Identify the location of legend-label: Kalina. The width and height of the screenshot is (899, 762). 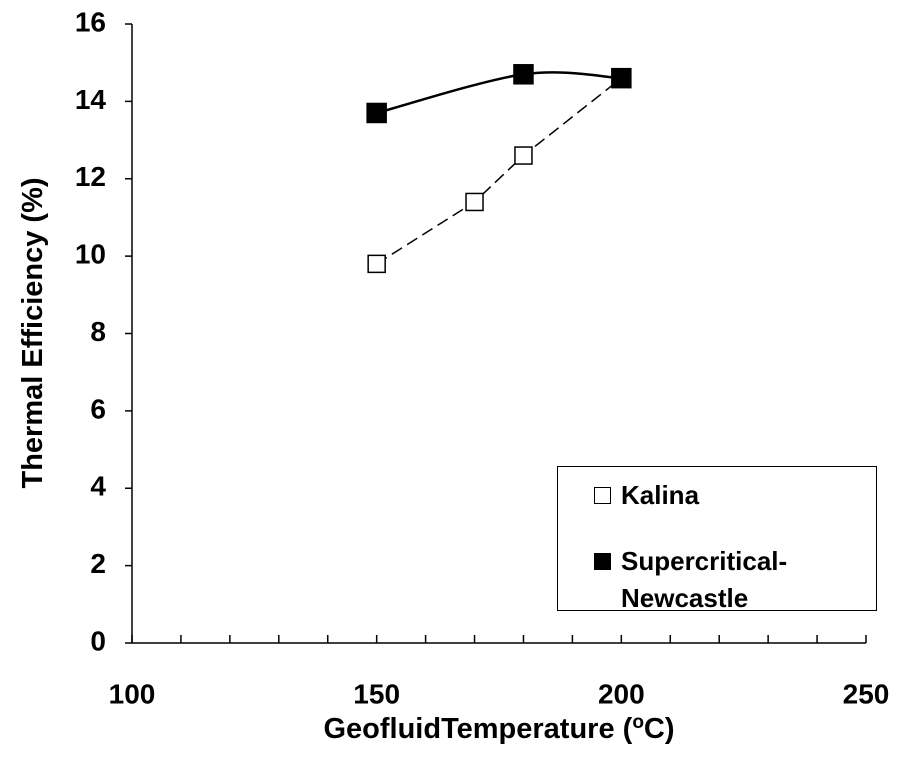
(660, 495).